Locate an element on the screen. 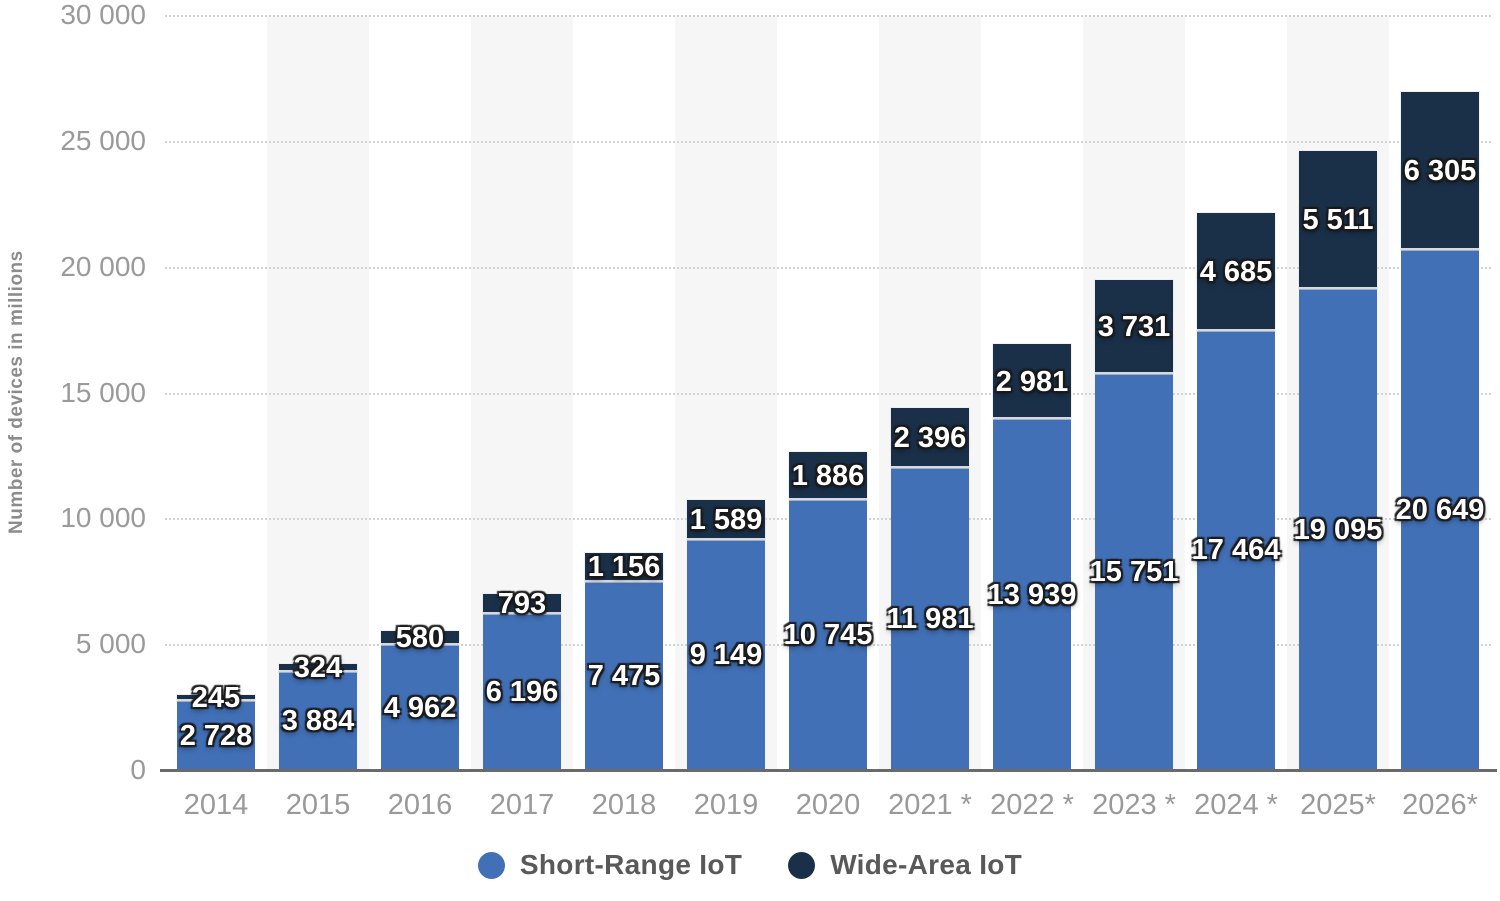 This screenshot has height=901, width=1500. value-label-wide-area: 3 731 is located at coordinates (1134, 326).